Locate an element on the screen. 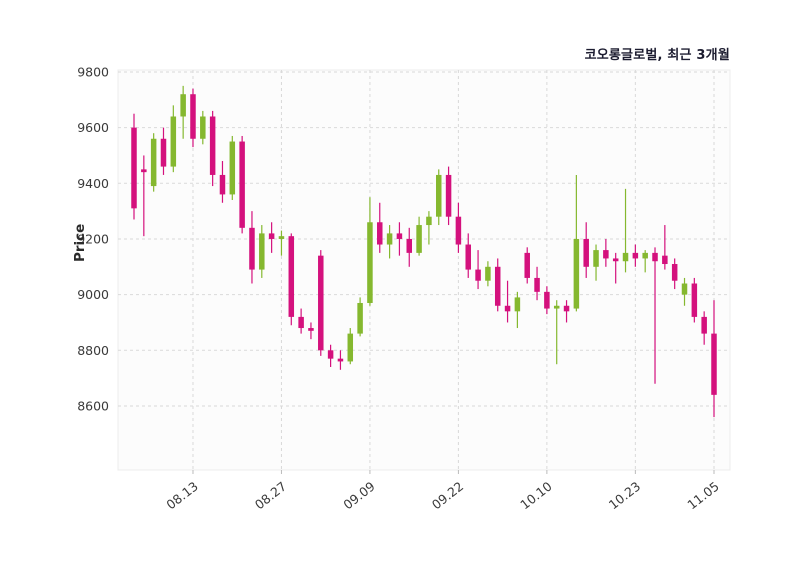  x-tick-label: 08.13 is located at coordinates (181, 496).